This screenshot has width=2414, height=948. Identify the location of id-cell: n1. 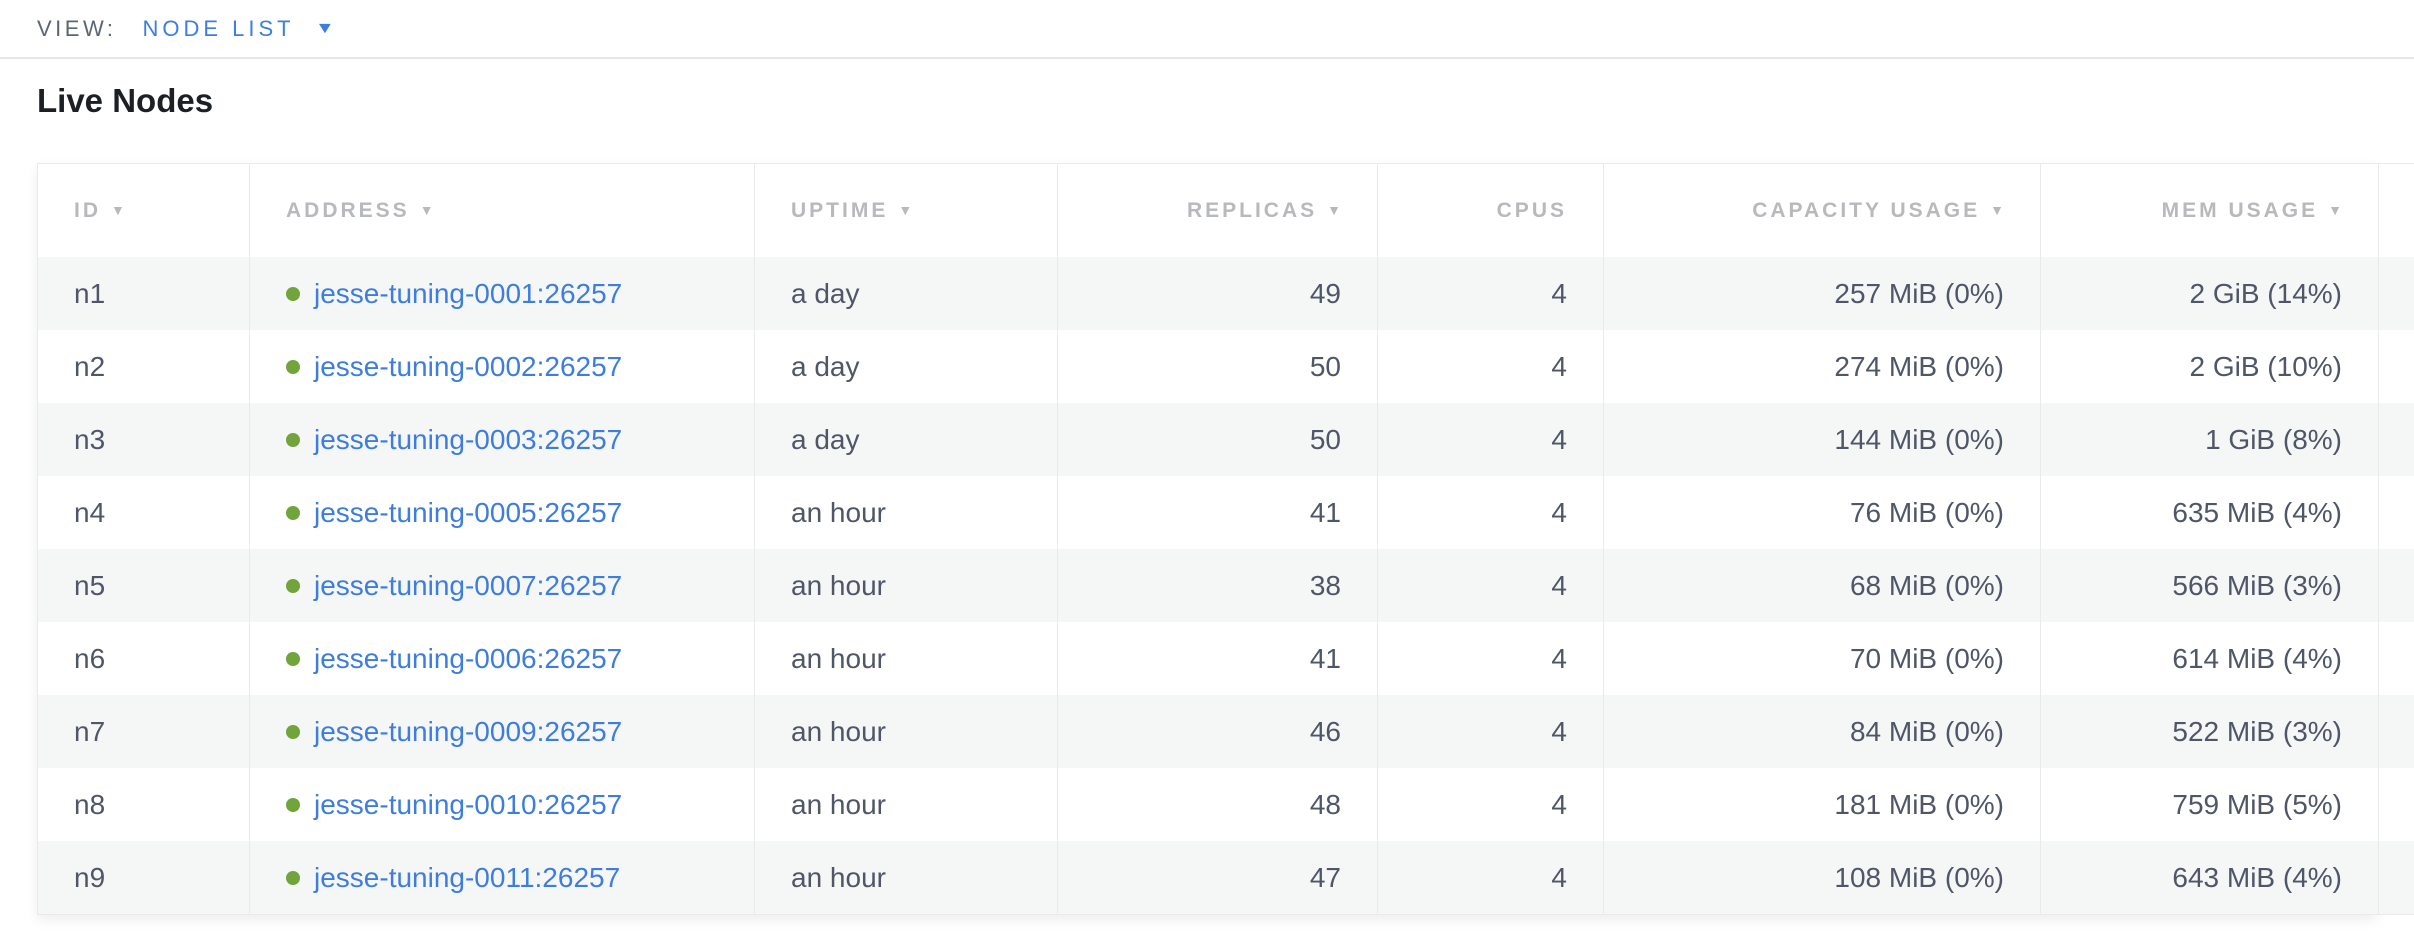
(143, 293).